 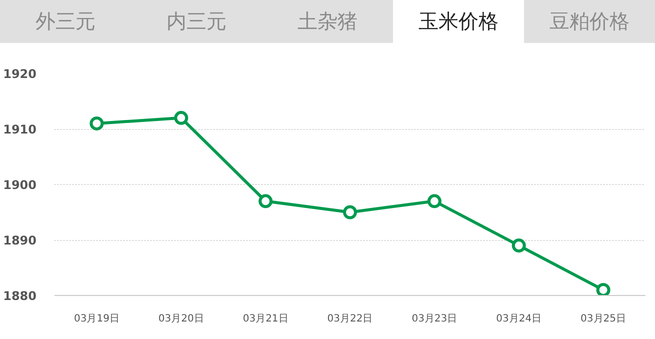 I want to click on x-tick-label: 03月25日, so click(x=603, y=319).